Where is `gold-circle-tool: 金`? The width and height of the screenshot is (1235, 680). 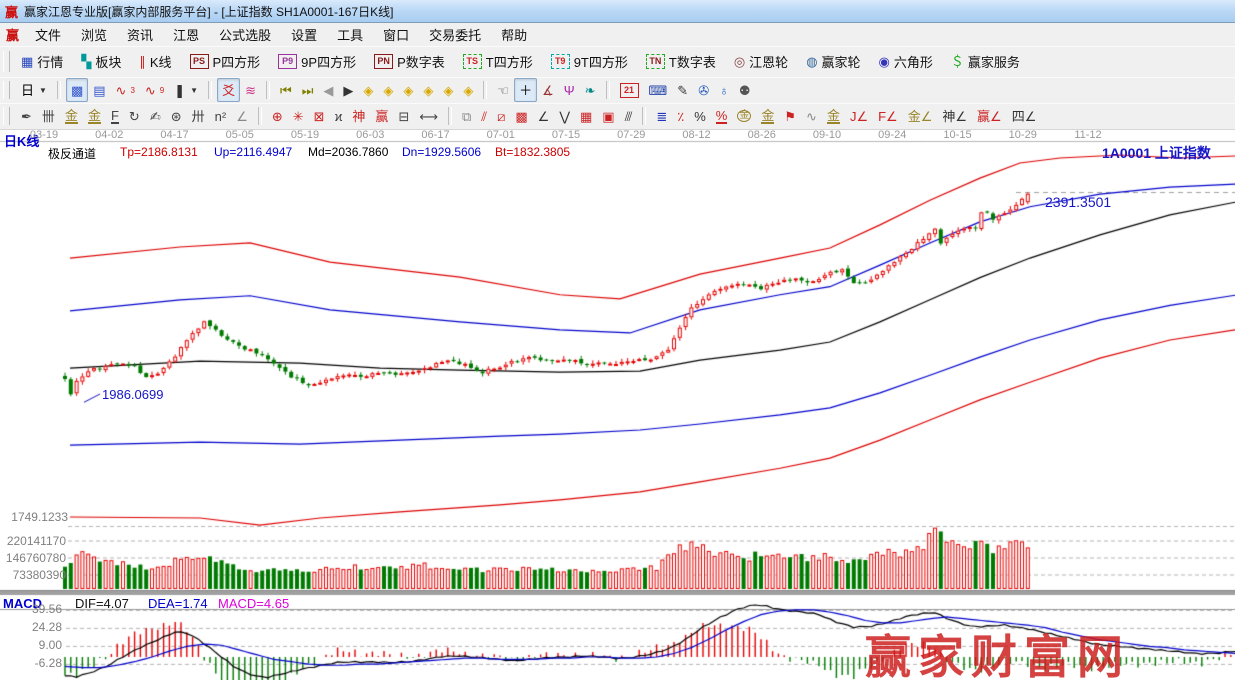
gold-circle-tool: 金 is located at coordinates (744, 116).